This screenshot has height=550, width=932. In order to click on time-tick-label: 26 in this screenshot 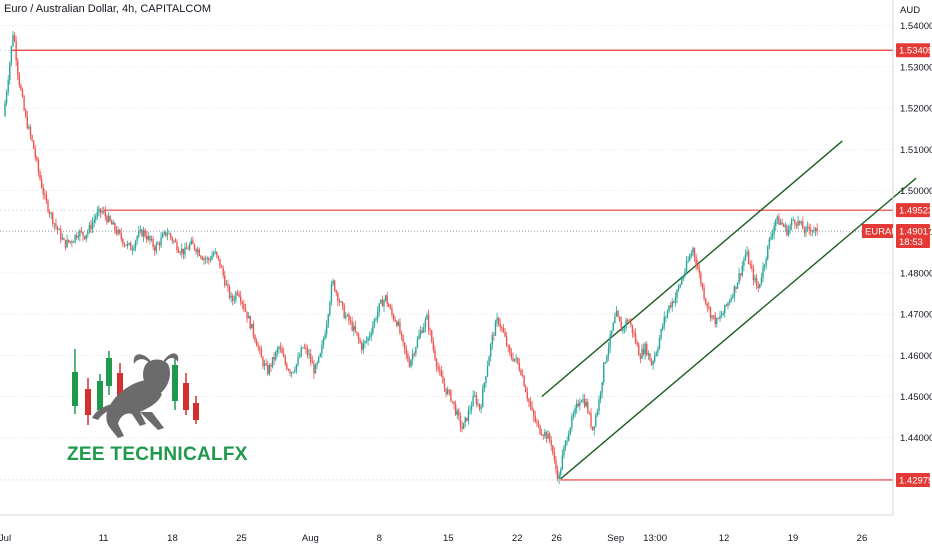, I will do `click(862, 538)`.